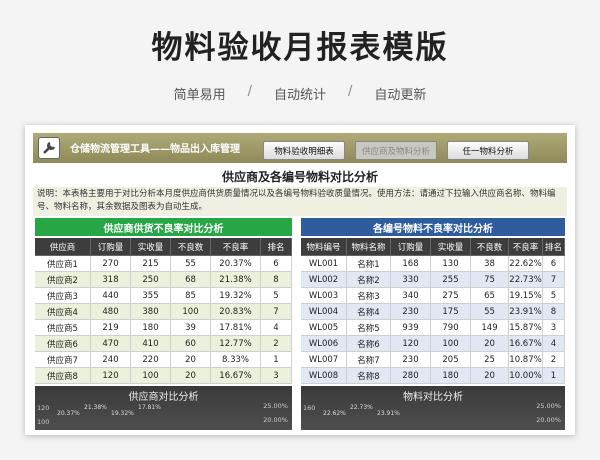 The width and height of the screenshot is (600, 460). I want to click on table-cell: 供应商7, so click(63, 360).